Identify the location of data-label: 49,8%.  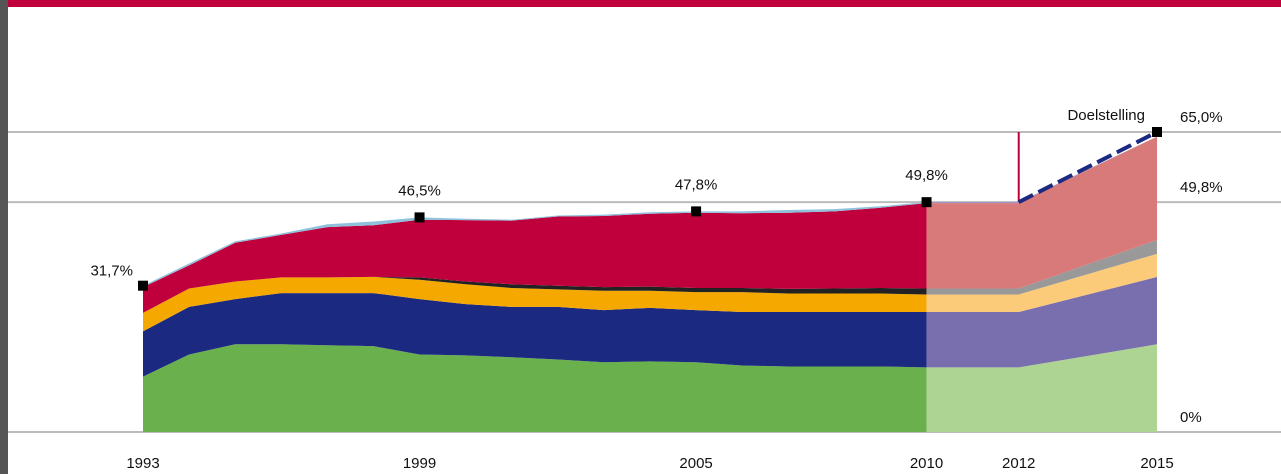
(926, 175).